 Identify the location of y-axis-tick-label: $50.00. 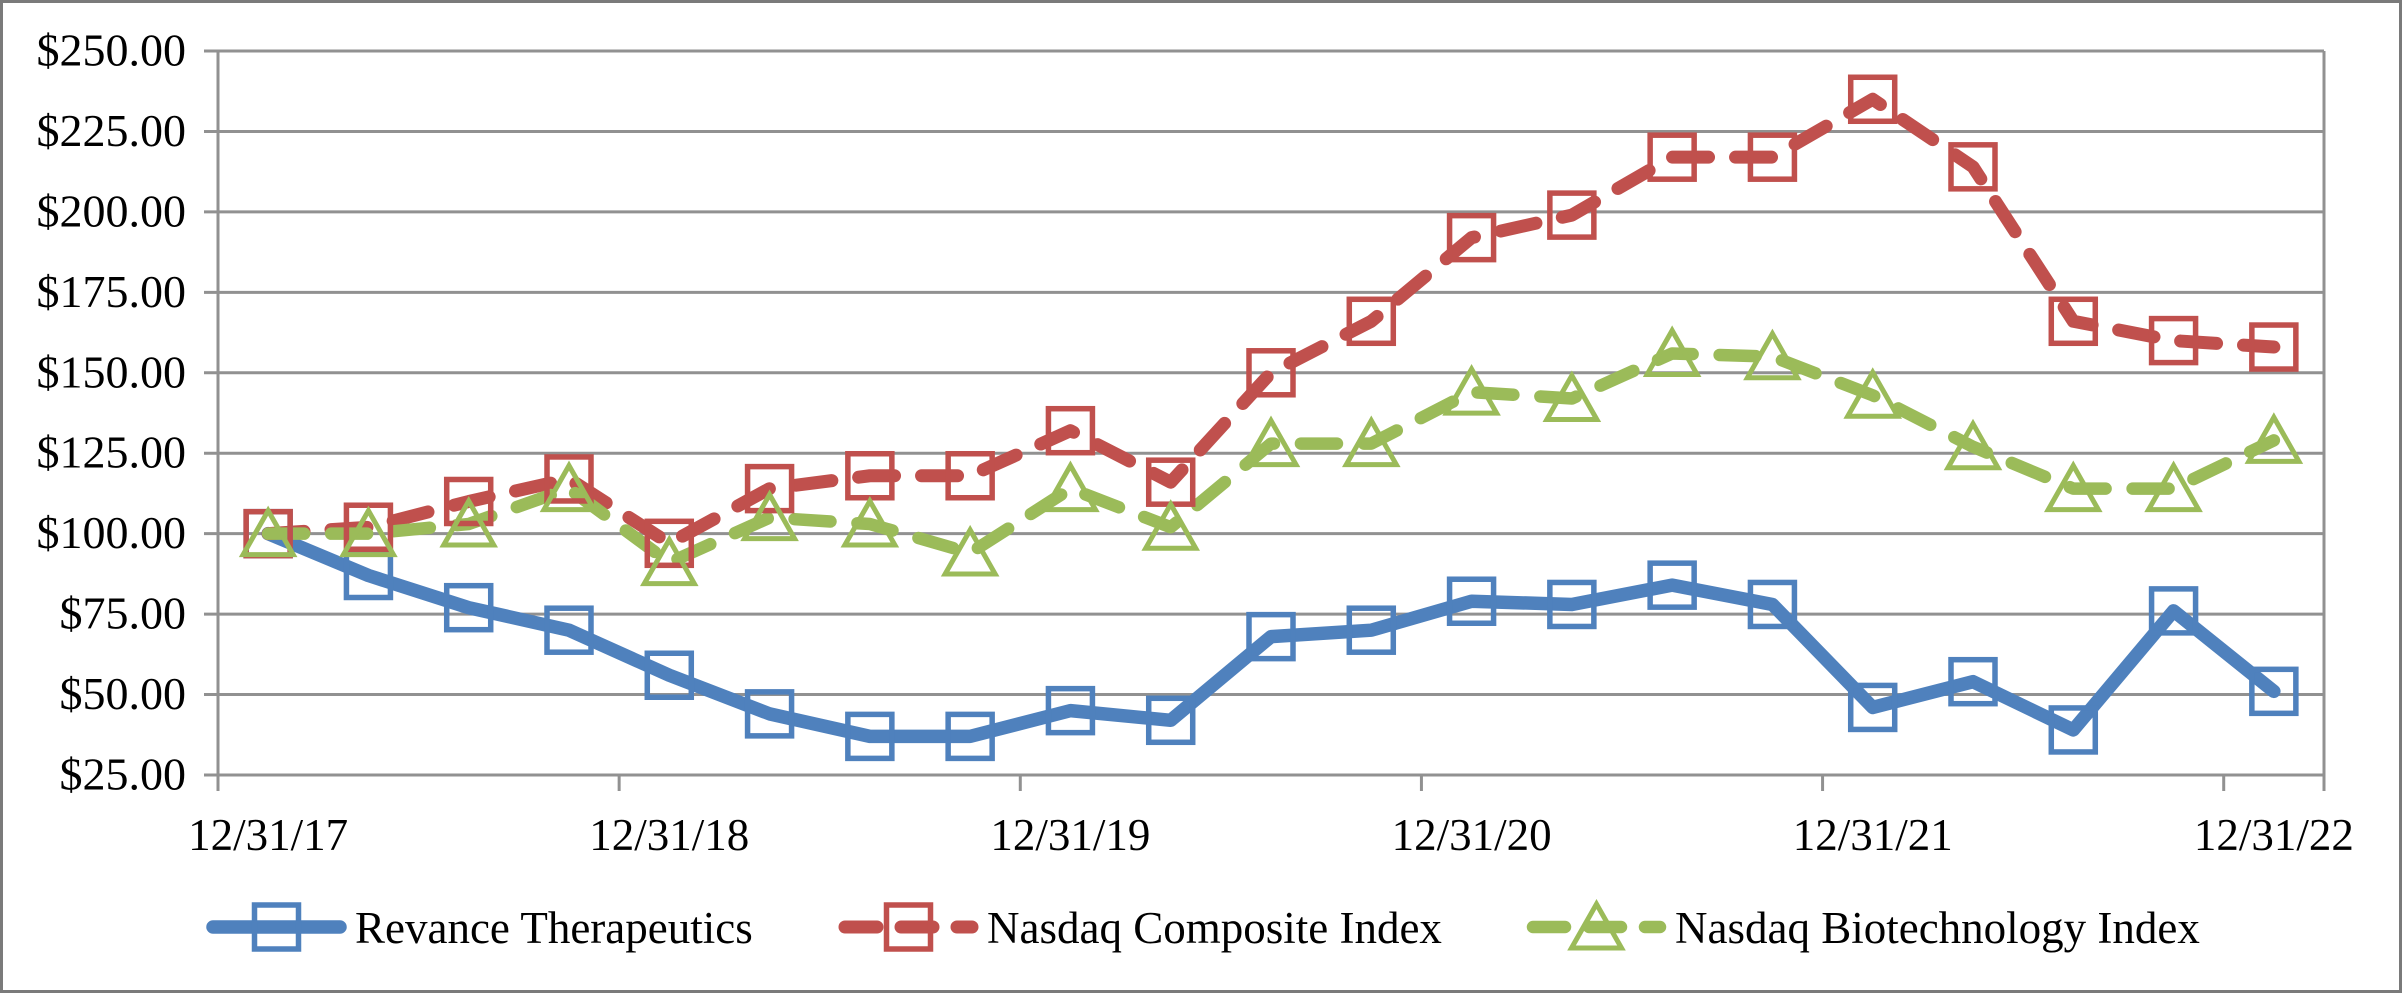
(123, 693).